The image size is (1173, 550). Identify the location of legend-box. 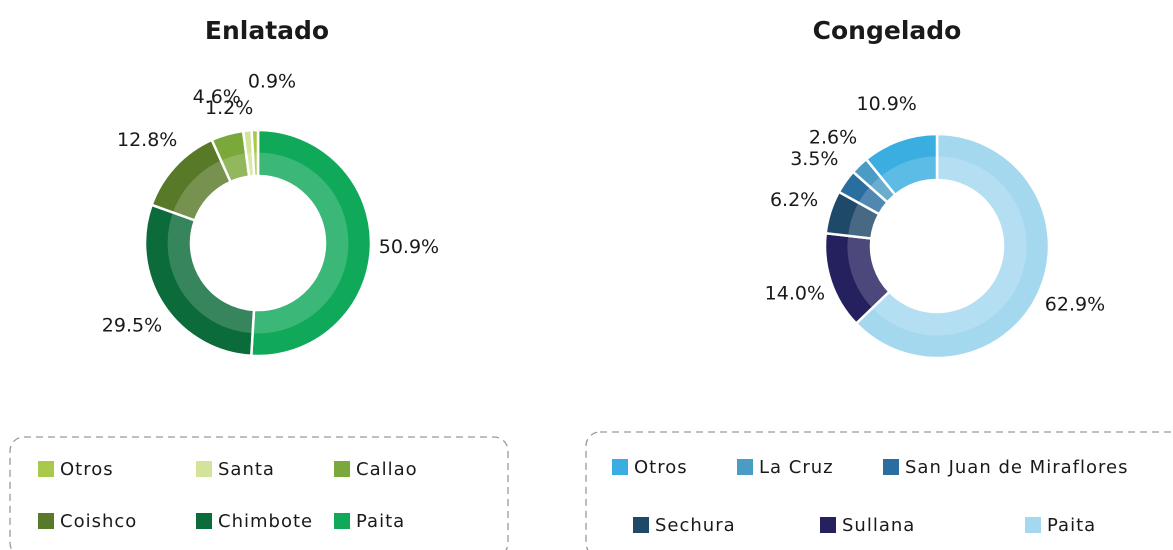
(259, 493).